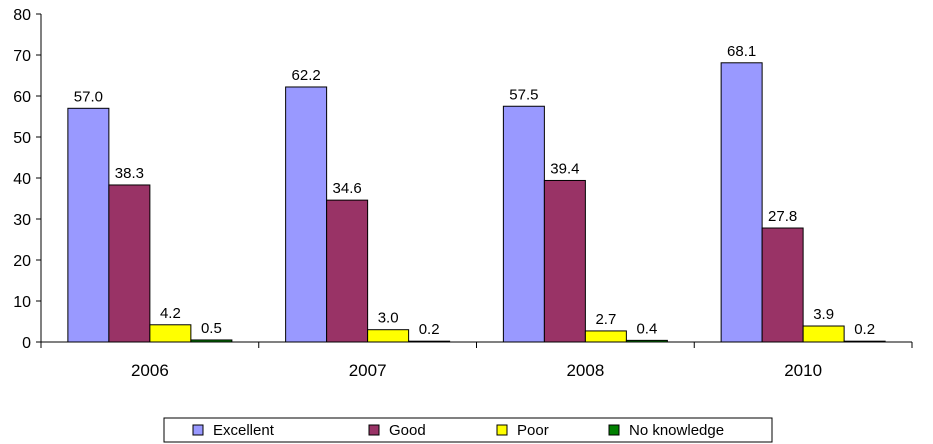 This screenshot has width=933, height=444. Describe the element at coordinates (88, 225) in the screenshot. I see `bar-excellent-2006` at that location.